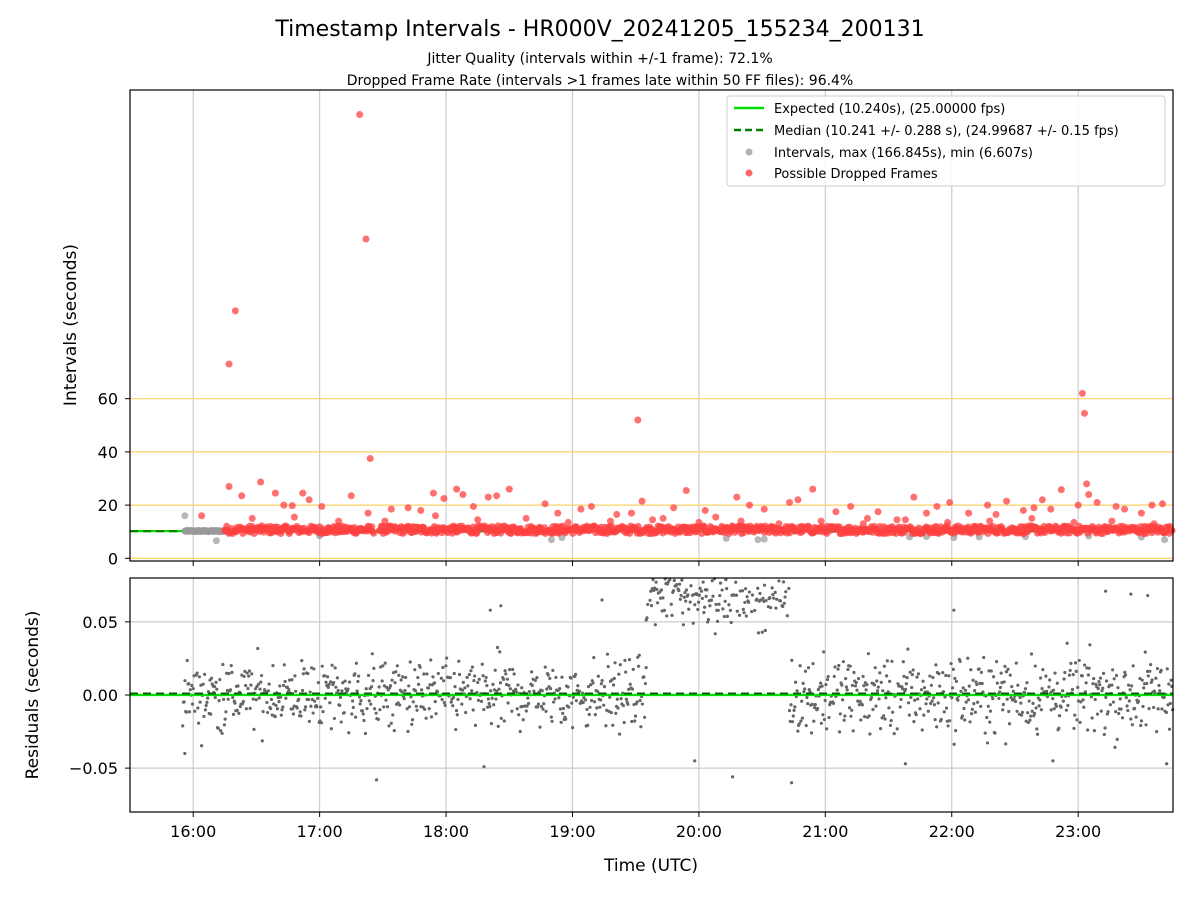 The width and height of the screenshot is (1200, 900). What do you see at coordinates (33, 695) in the screenshot?
I see `residuals-y-axis-label: Residuals (seconds)` at bounding box center [33, 695].